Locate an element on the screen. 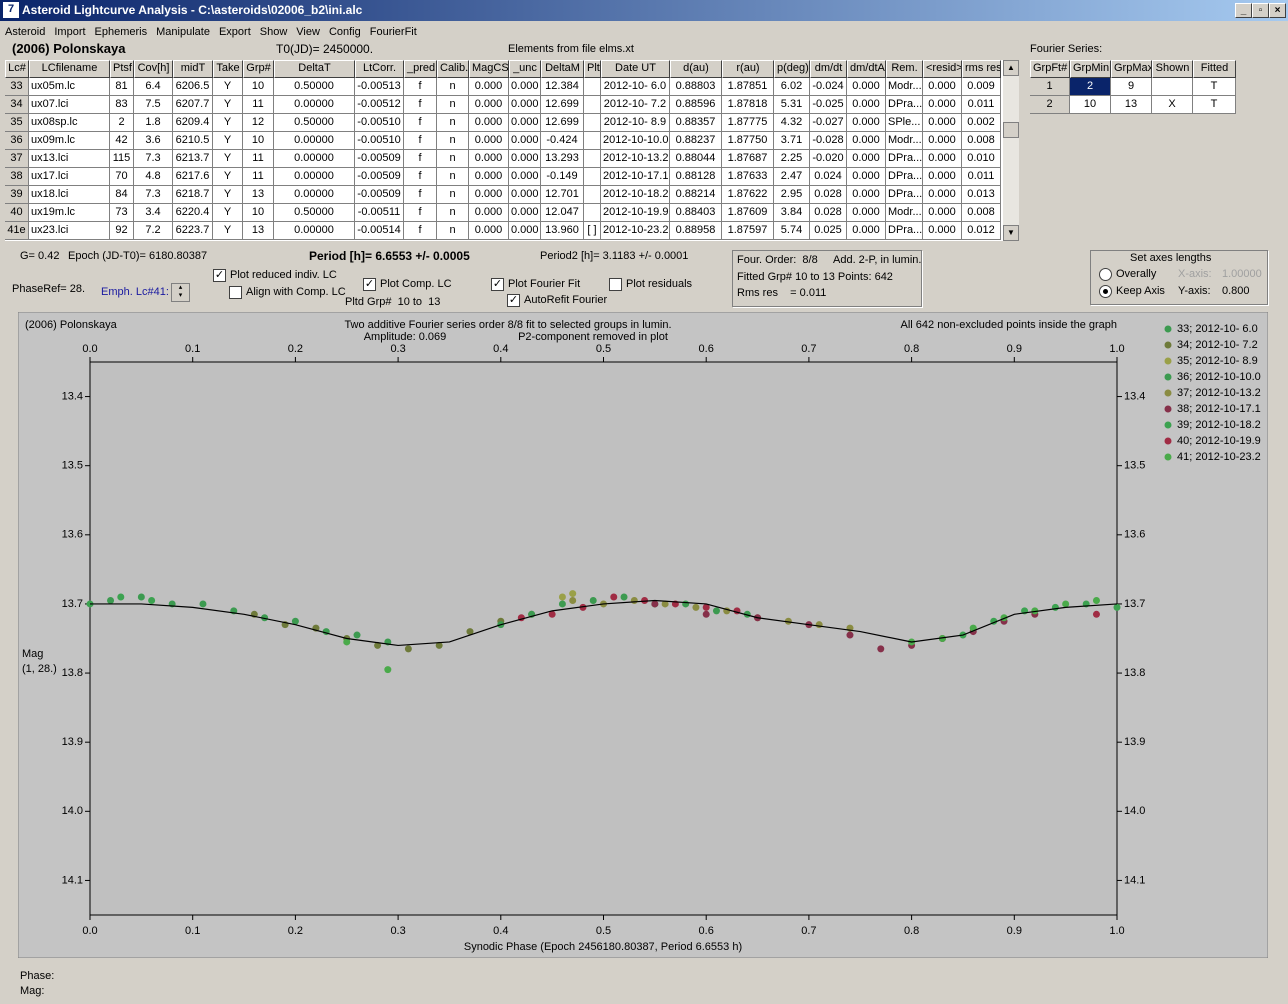 This screenshot has height=1004, width=1288. column-header: rms res is located at coordinates (981, 69).